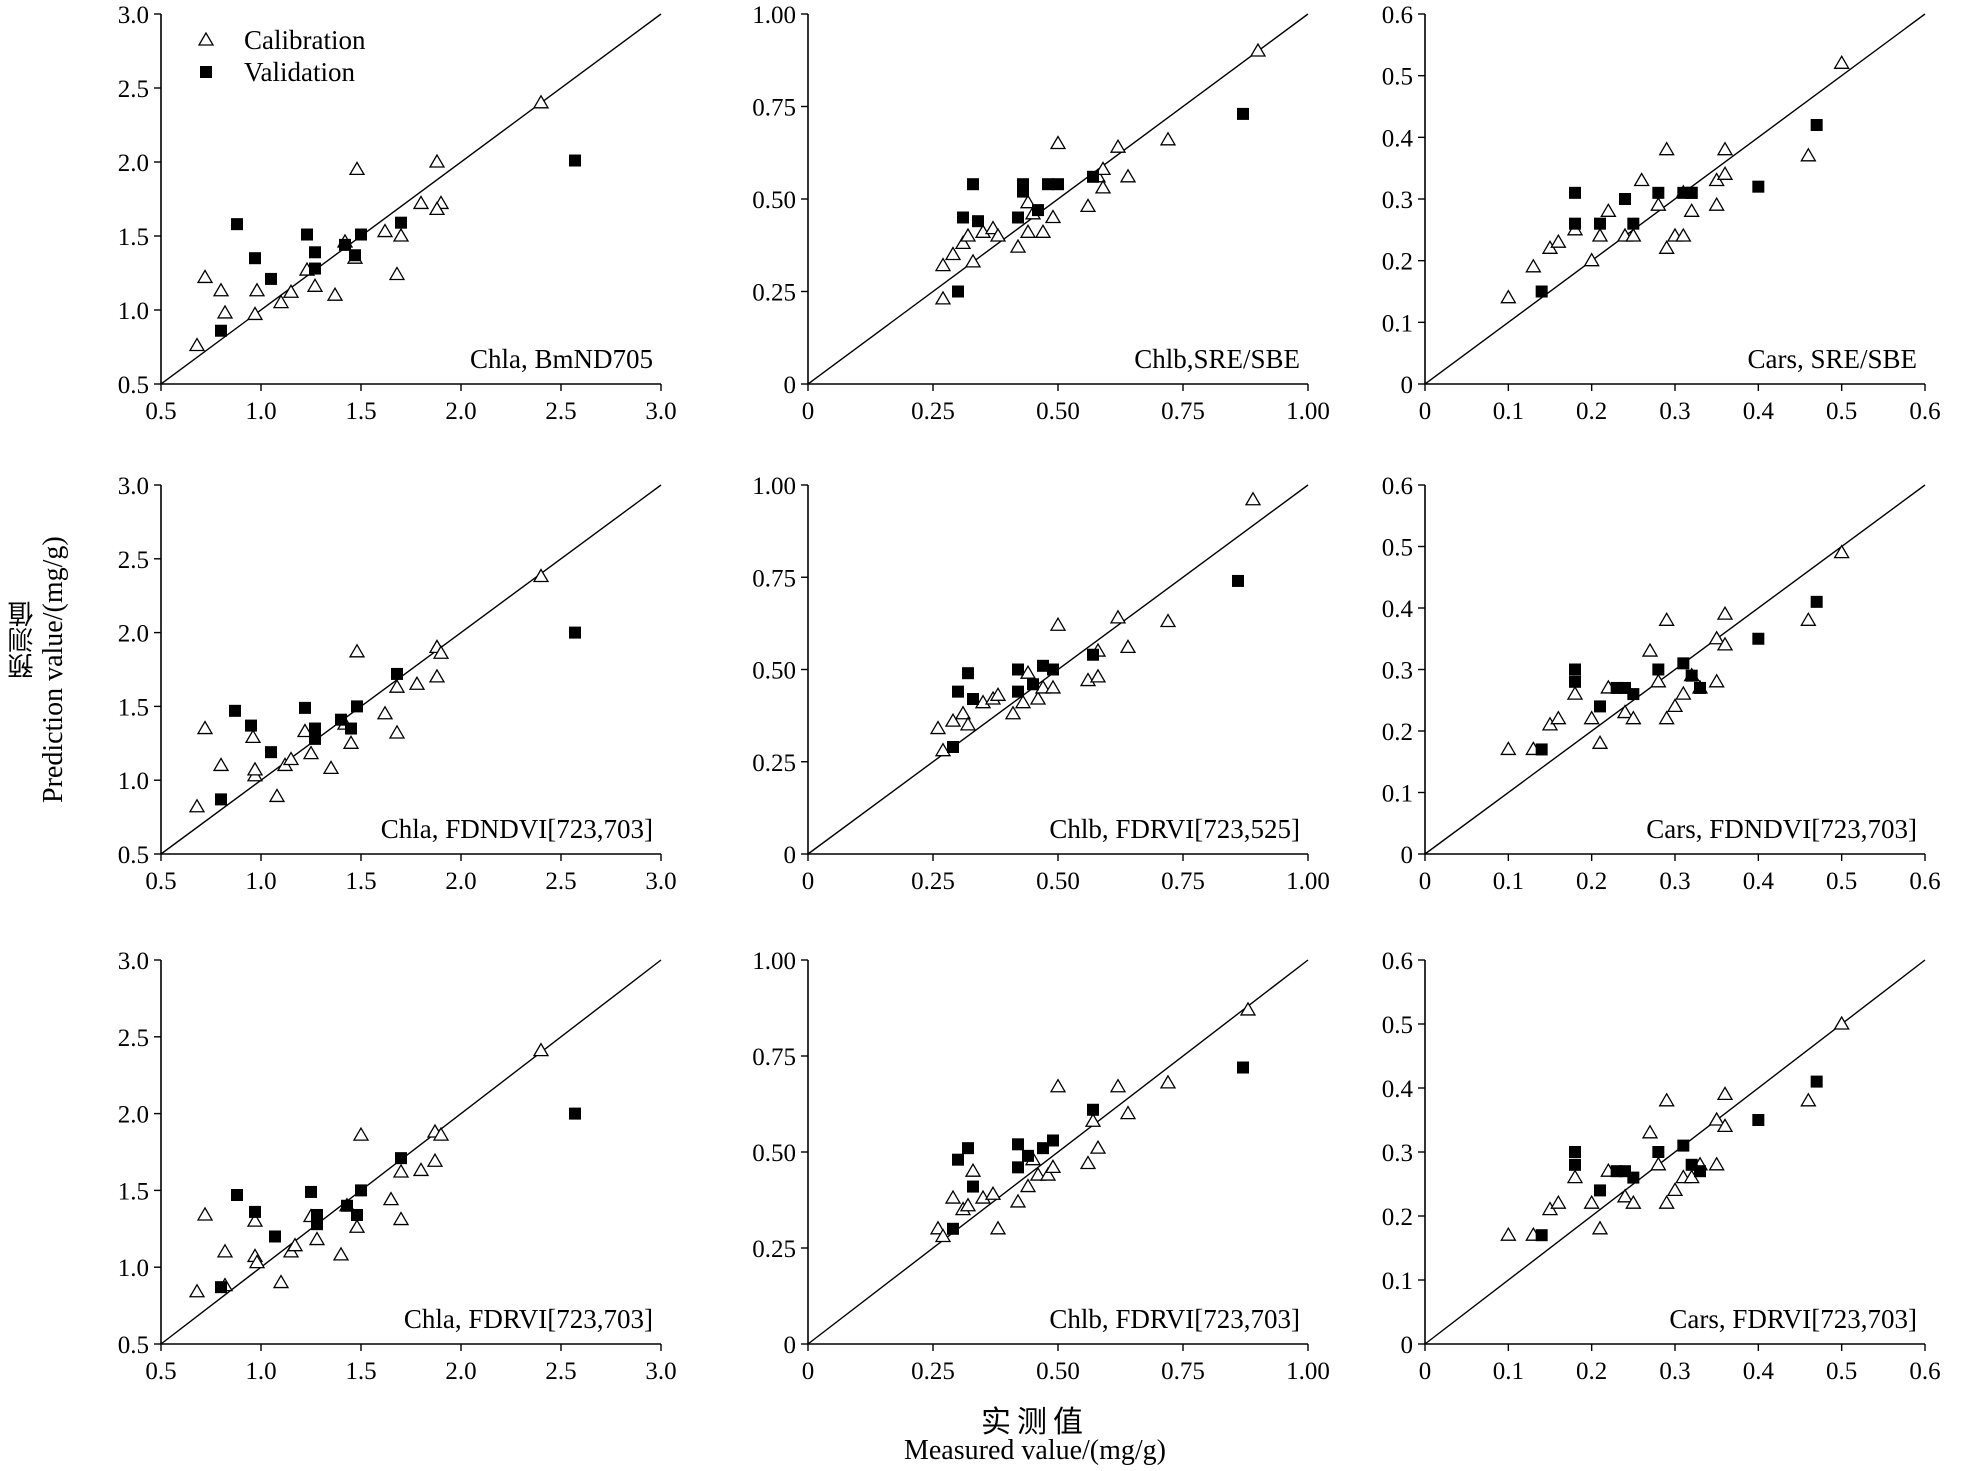  Describe the element at coordinates (206, 72) in the screenshot. I see `legend-validation-marker` at that location.